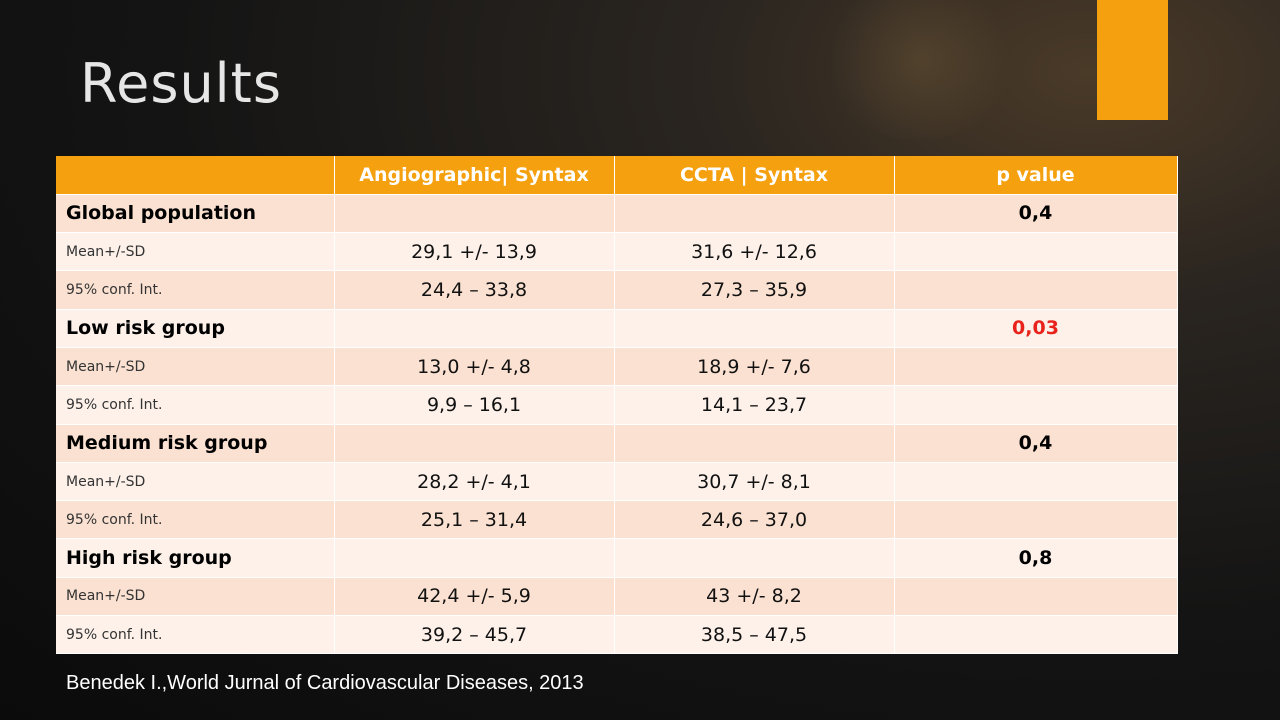 Image resolution: width=1280 pixels, height=720 pixels. What do you see at coordinates (1036, 175) in the screenshot?
I see `column-header: p value` at bounding box center [1036, 175].